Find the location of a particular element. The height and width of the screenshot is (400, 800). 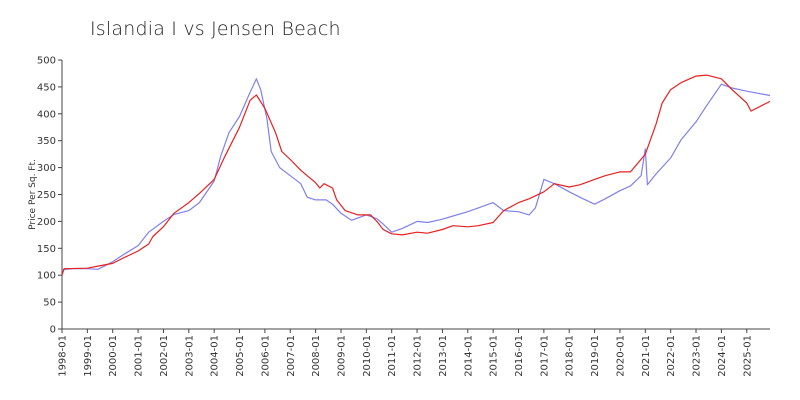

x-tick-label: 2003-01 is located at coordinates (189, 356).